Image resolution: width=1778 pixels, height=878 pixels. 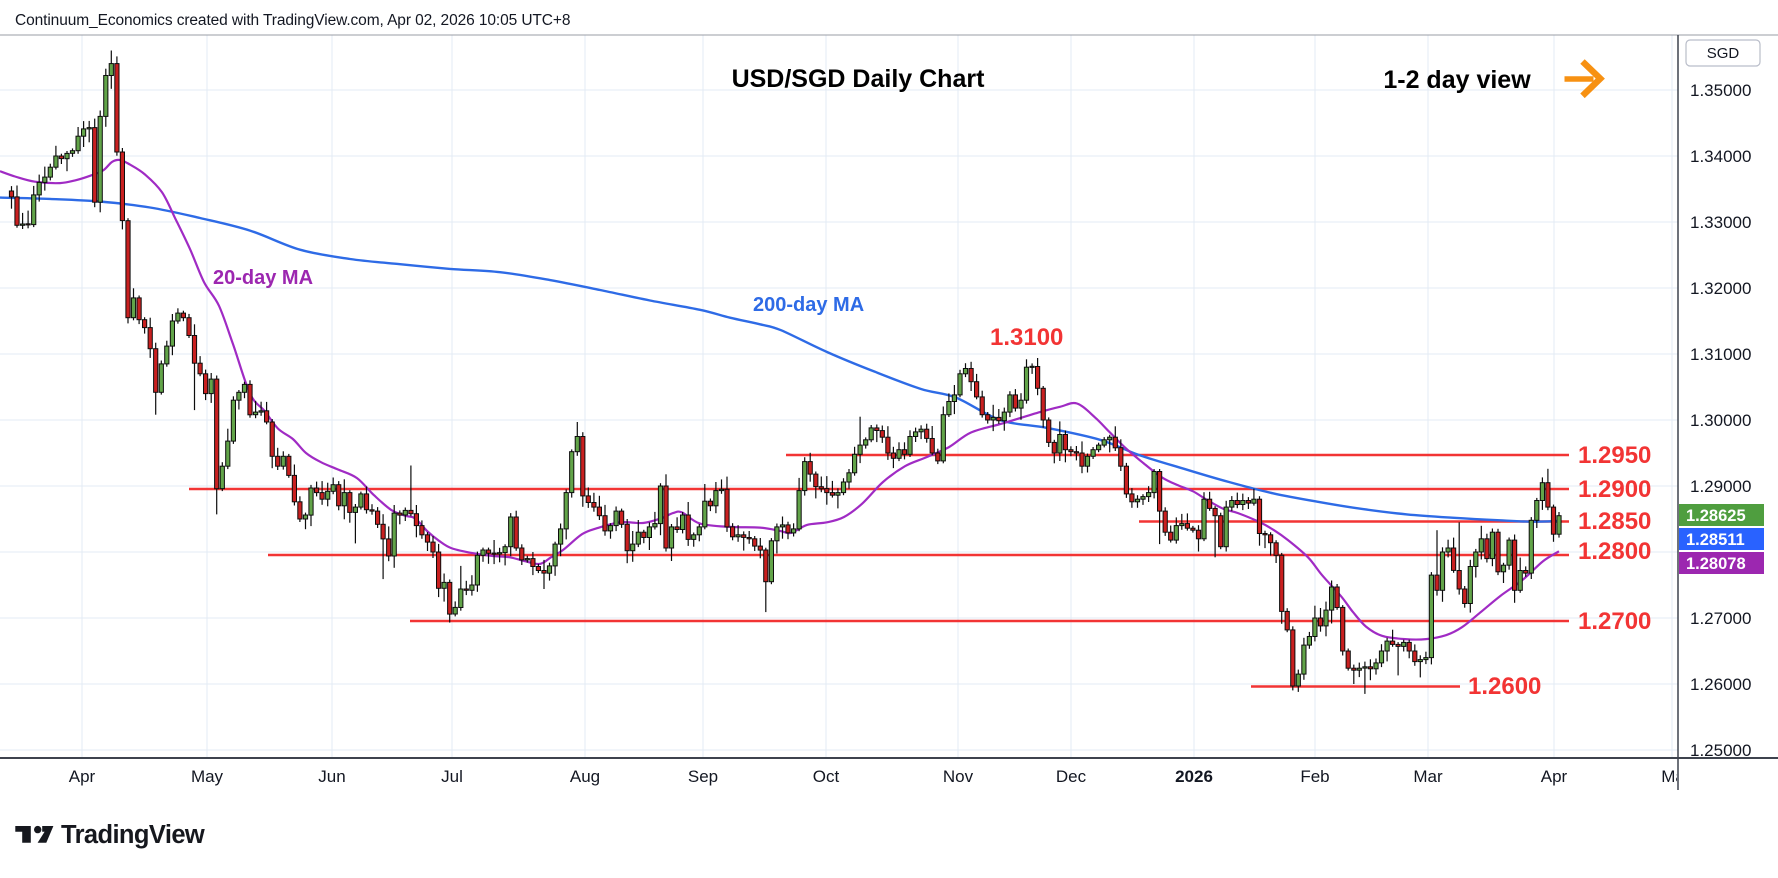 What do you see at coordinates (1716, 516) in the screenshot?
I see `svg-text: 1.28625` at bounding box center [1716, 516].